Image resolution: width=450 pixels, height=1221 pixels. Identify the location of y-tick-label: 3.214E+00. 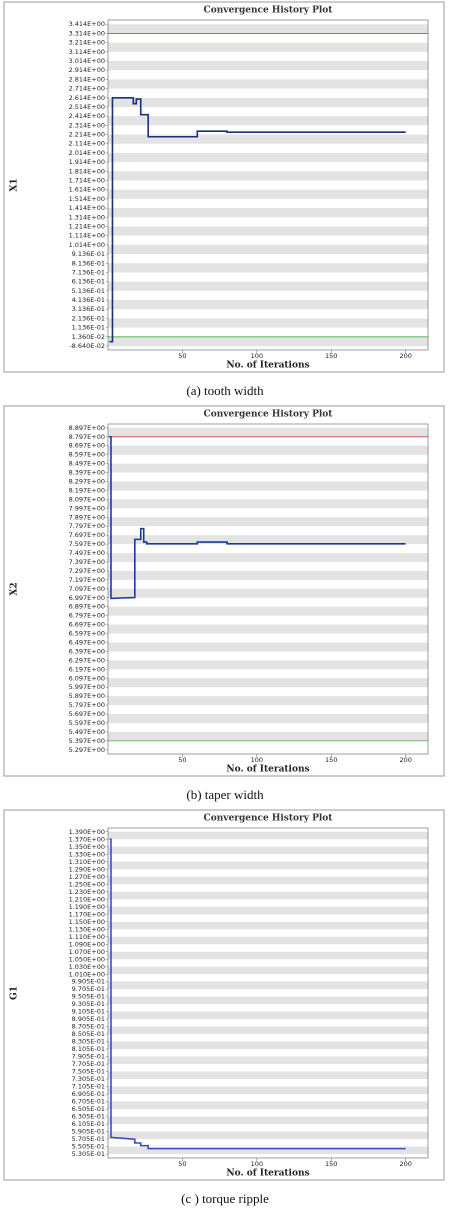
(87, 43).